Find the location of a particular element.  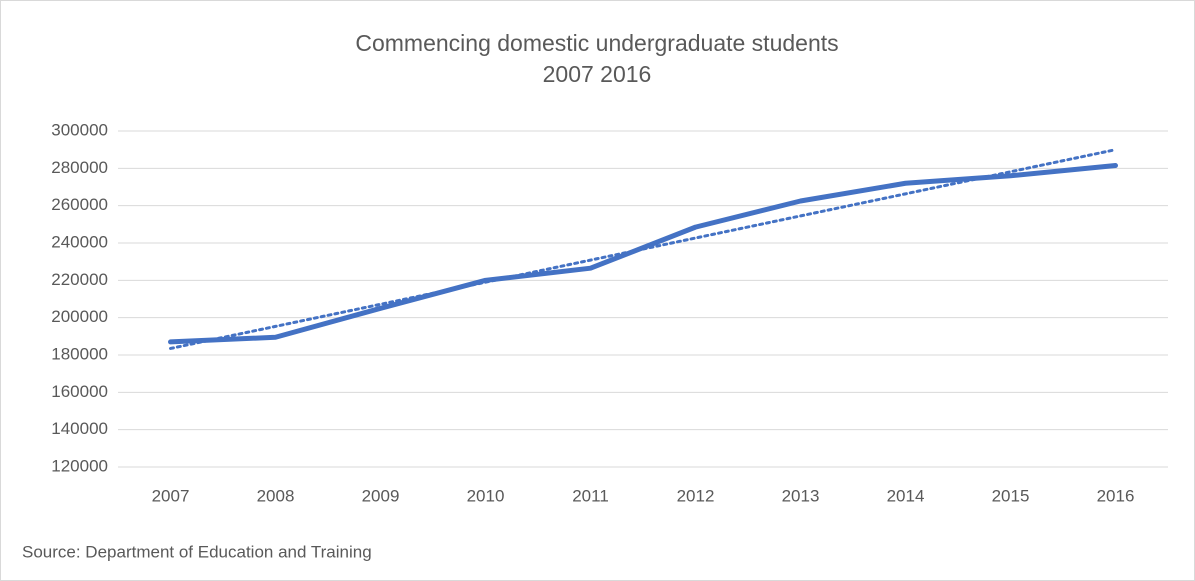

y-tick-label: 180000 is located at coordinates (79, 353).